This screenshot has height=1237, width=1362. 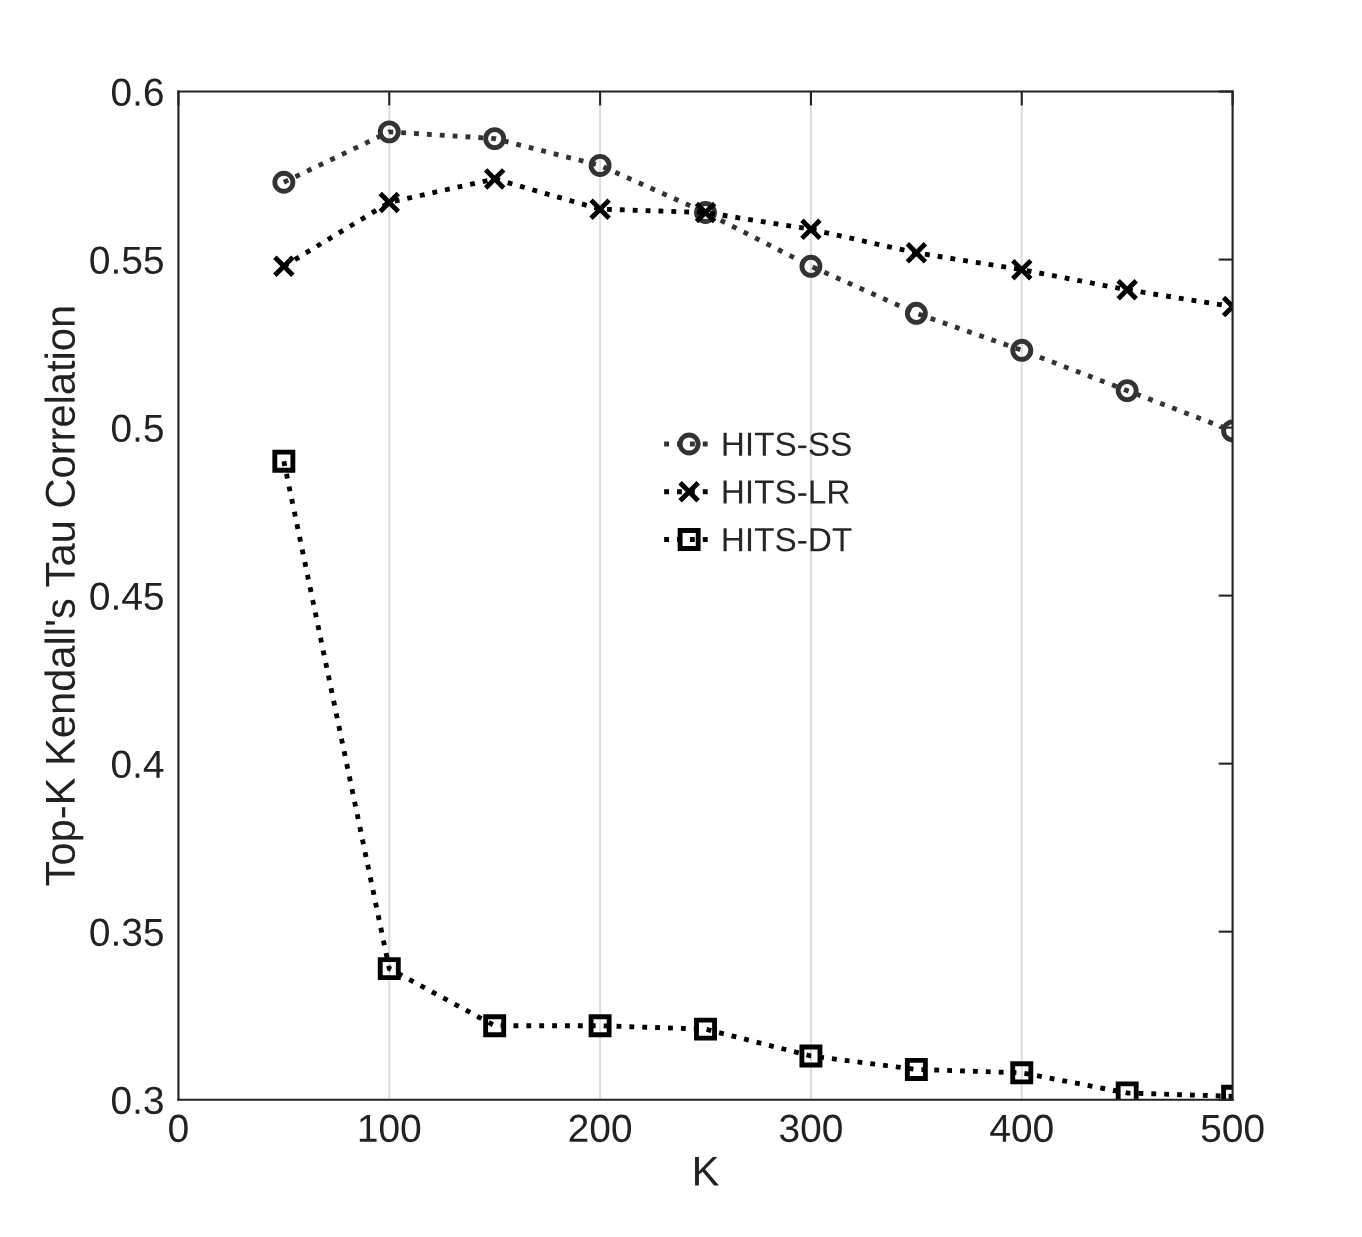 I want to click on x-tick-label: 300, so click(x=810, y=1128).